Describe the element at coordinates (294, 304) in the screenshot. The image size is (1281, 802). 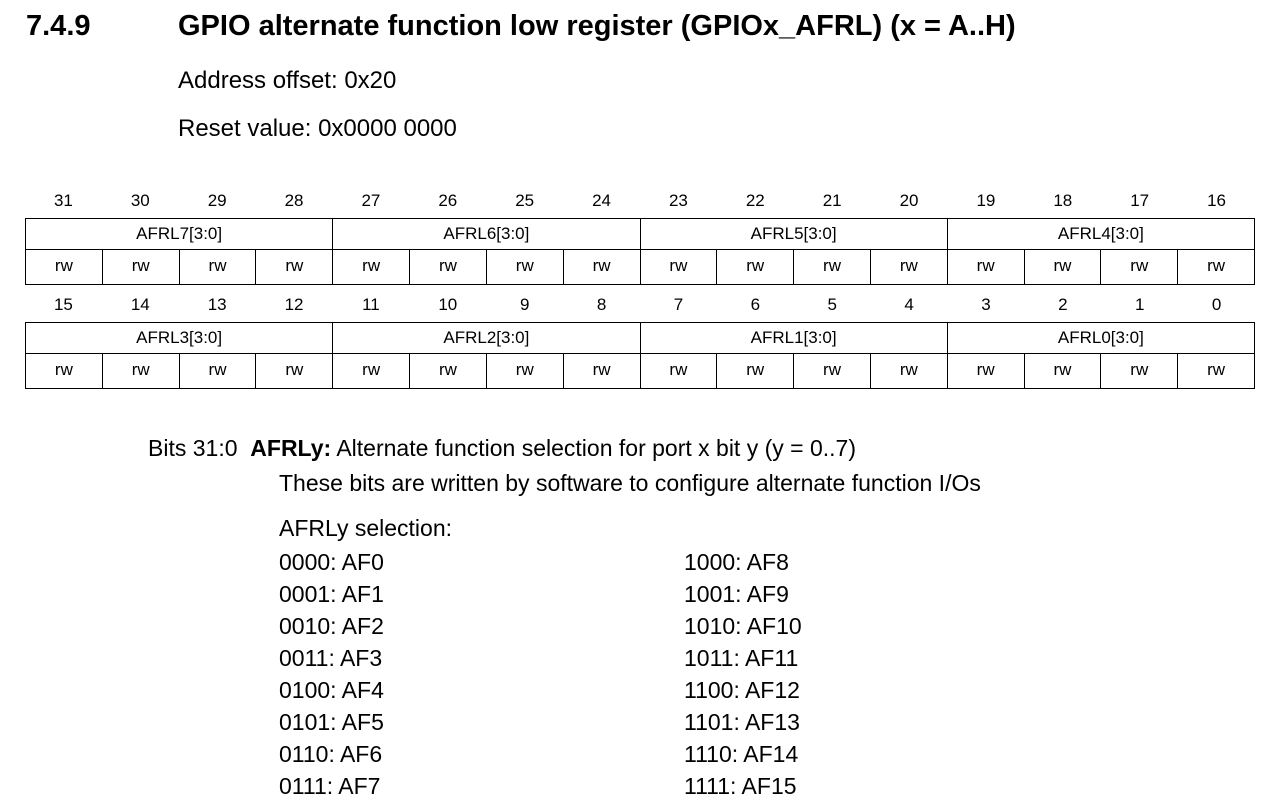
I see `bit-number: 12` at that location.